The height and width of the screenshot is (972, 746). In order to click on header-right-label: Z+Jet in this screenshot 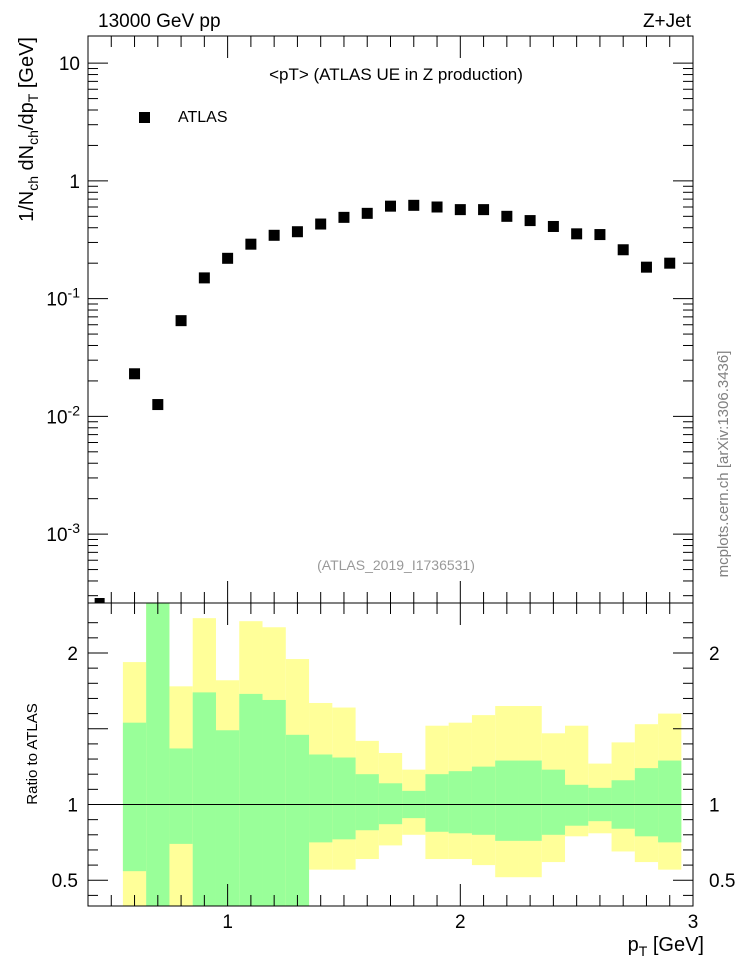, I will do `click(667, 21)`.